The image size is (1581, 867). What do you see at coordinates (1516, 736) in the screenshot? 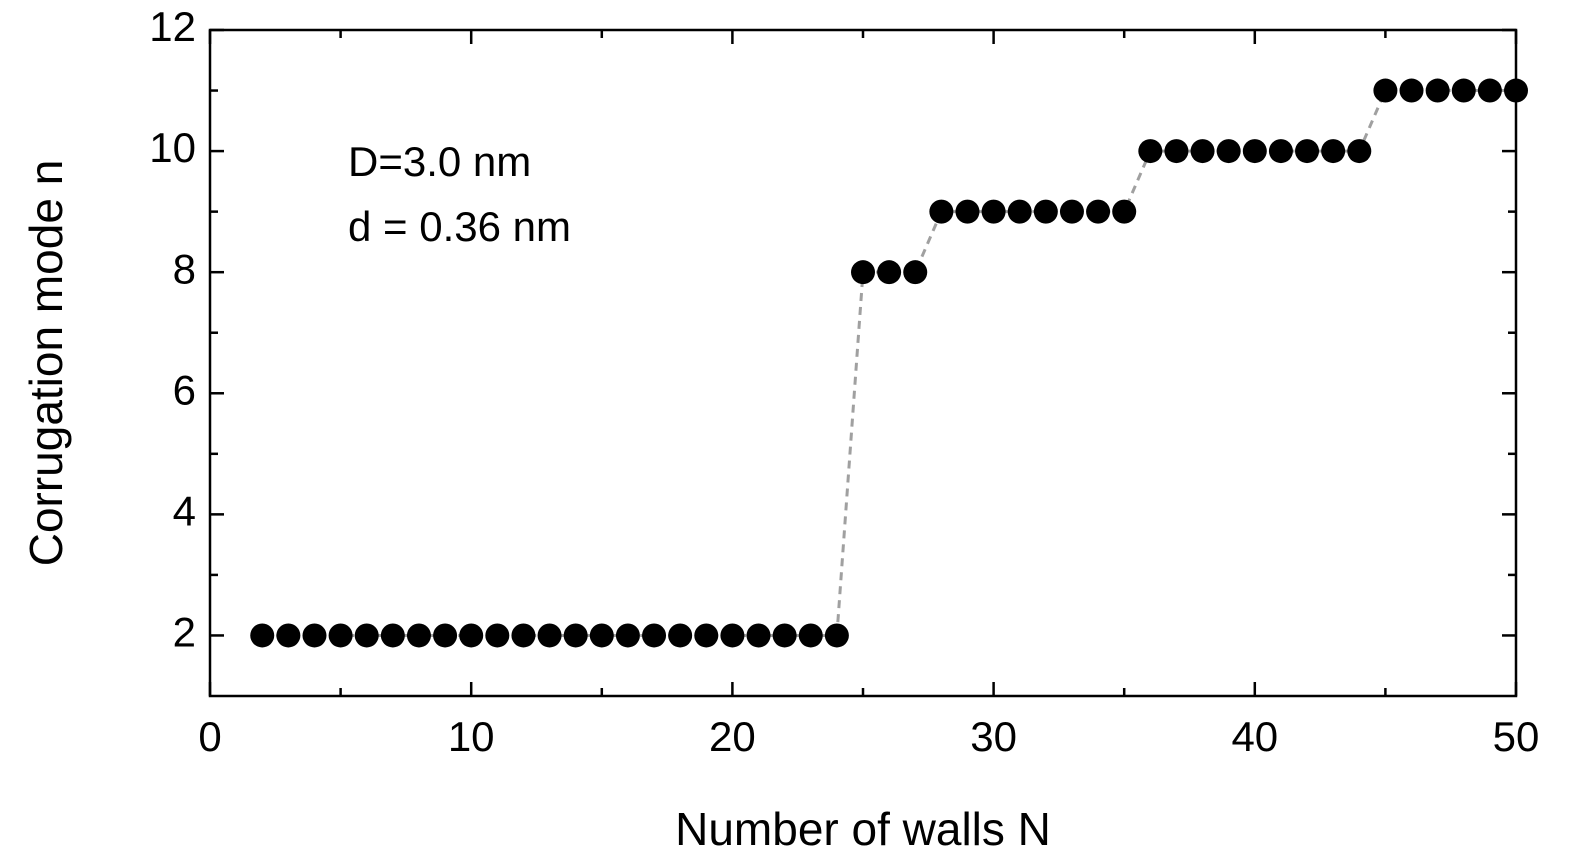
I see `x-tick-label: 50` at bounding box center [1516, 736].